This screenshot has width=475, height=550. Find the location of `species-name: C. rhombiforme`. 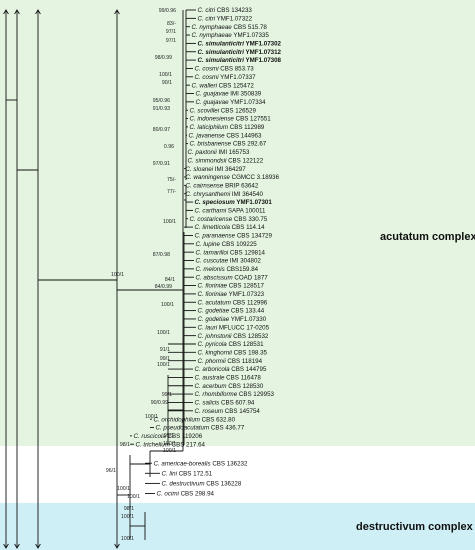

species-name: C. rhombiforme is located at coordinates (216, 394).